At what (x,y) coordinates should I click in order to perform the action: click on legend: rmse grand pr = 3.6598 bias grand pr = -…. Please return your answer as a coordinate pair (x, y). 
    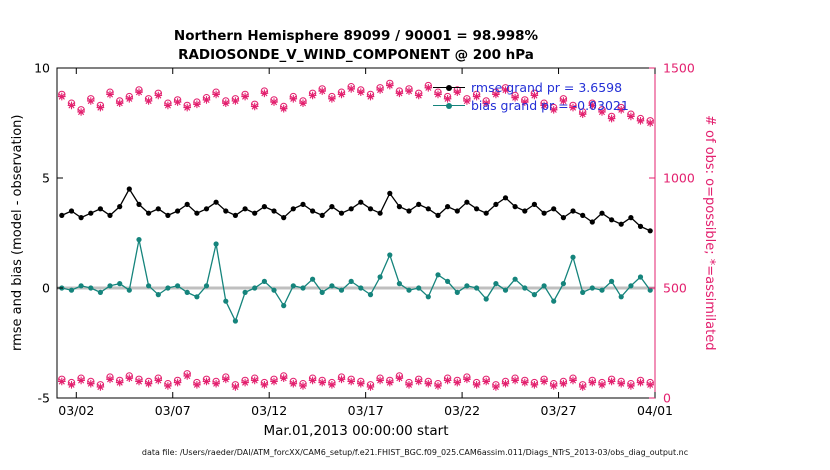
    Looking at the image, I should click on (531, 96).